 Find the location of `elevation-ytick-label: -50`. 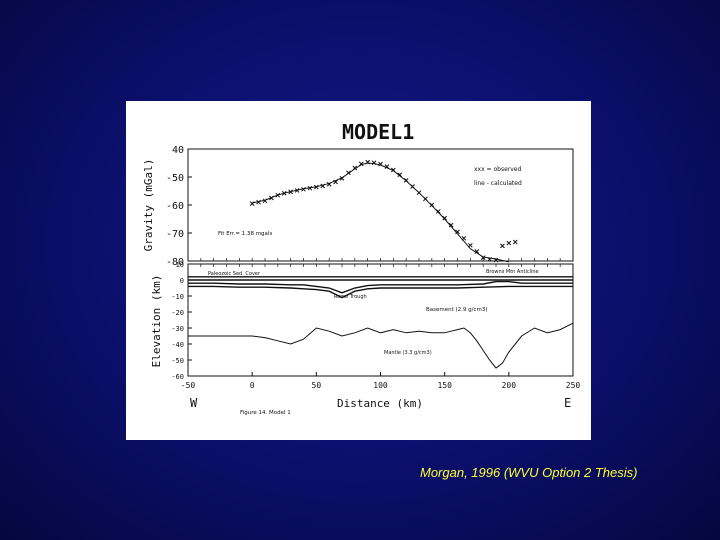

elevation-ytick-label: -50 is located at coordinates (177, 361).